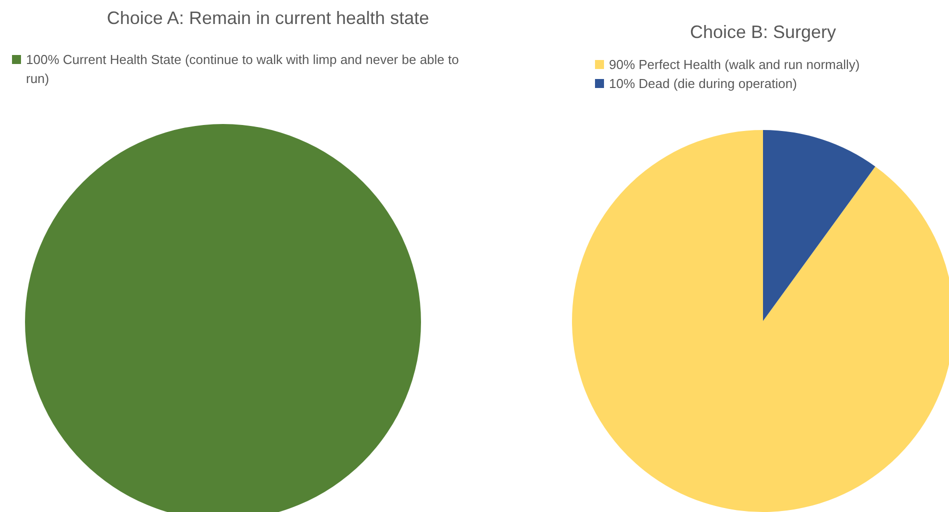 Image resolution: width=949 pixels, height=512 pixels. What do you see at coordinates (703, 84) in the screenshot?
I see `legend-label: 10% Dead (die during operation)` at bounding box center [703, 84].